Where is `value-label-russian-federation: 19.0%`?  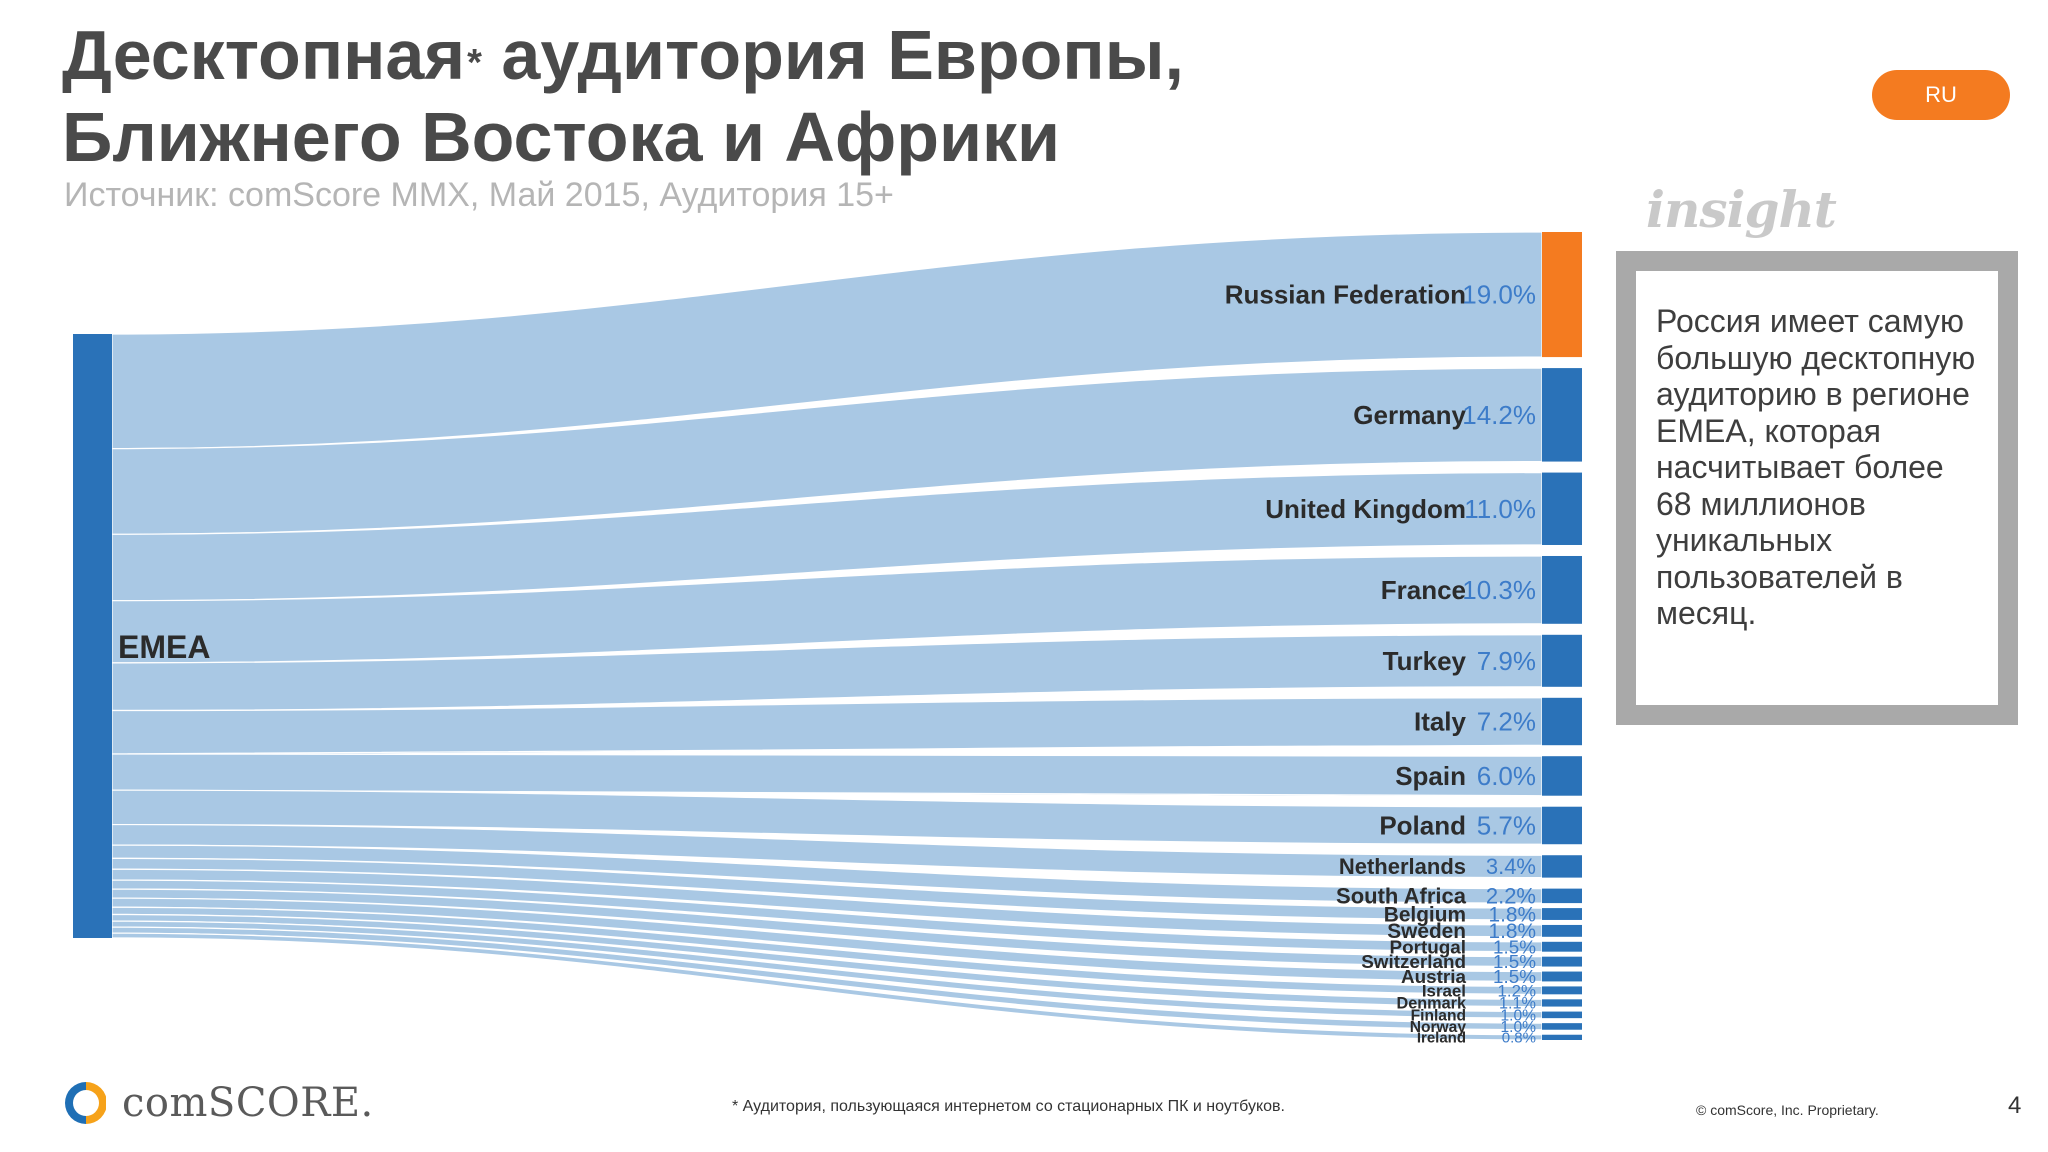
value-label-russian-federation: 19.0% is located at coordinates (1499, 295).